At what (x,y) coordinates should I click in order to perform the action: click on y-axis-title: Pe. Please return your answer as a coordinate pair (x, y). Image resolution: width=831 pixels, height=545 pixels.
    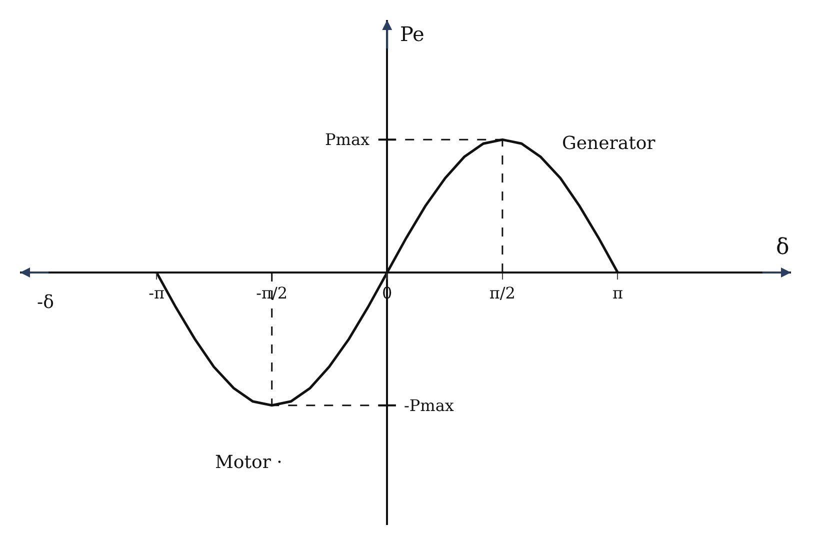
    Looking at the image, I should click on (412, 34).